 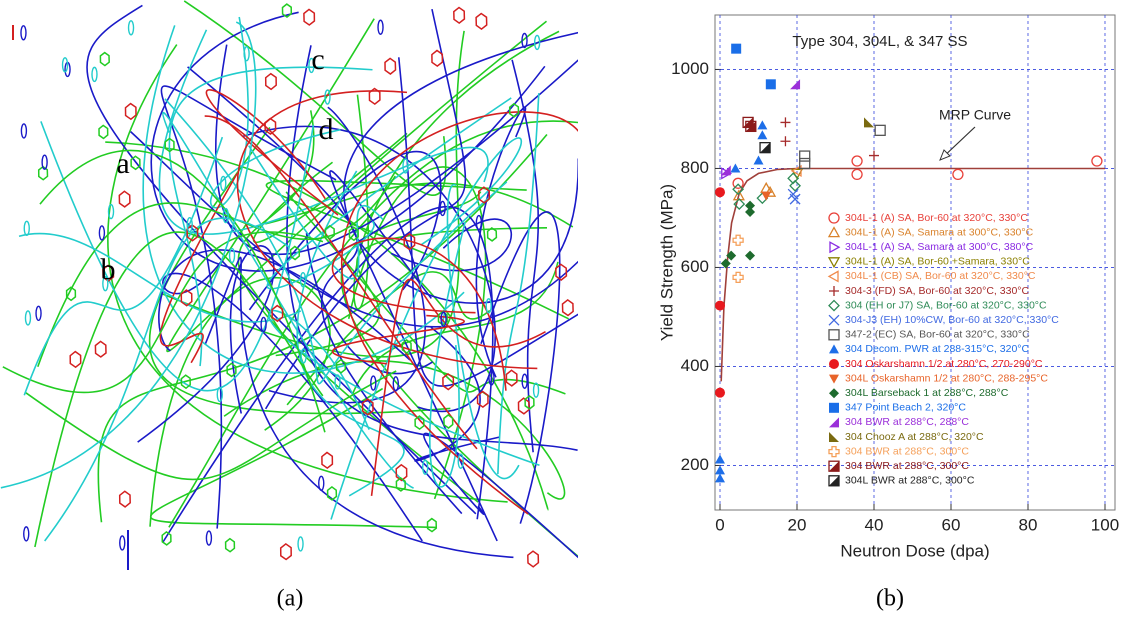 What do you see at coordinates (695, 464) in the screenshot?
I see `y-tick-label: 200` at bounding box center [695, 464].